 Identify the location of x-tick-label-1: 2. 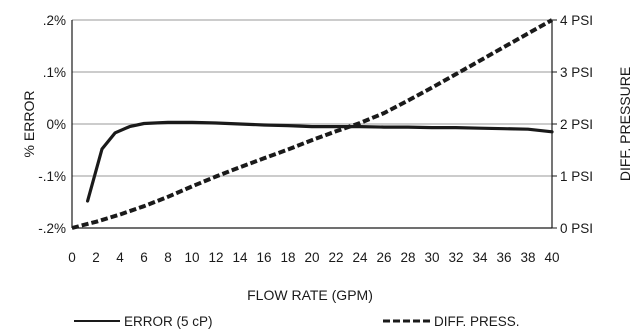
(96, 257).